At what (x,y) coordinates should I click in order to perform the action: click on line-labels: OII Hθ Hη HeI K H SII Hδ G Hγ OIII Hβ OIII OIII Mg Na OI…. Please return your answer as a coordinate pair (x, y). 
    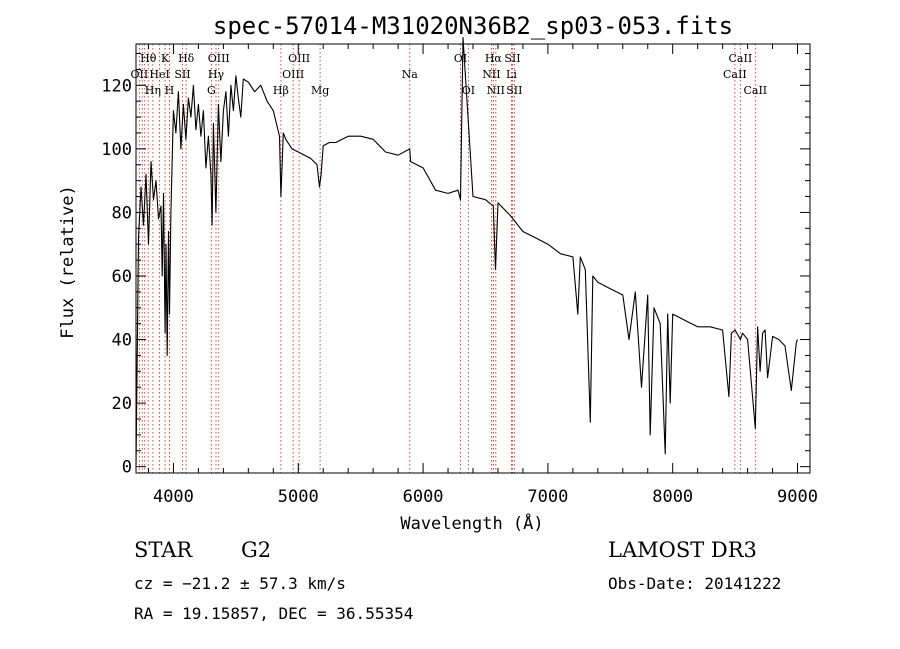
    Looking at the image, I should click on (449, 74).